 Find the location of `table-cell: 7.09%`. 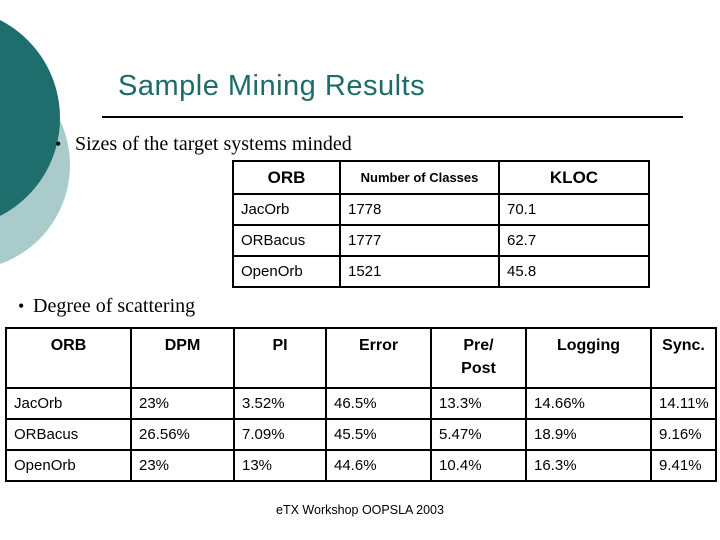

table-cell: 7.09% is located at coordinates (280, 434).